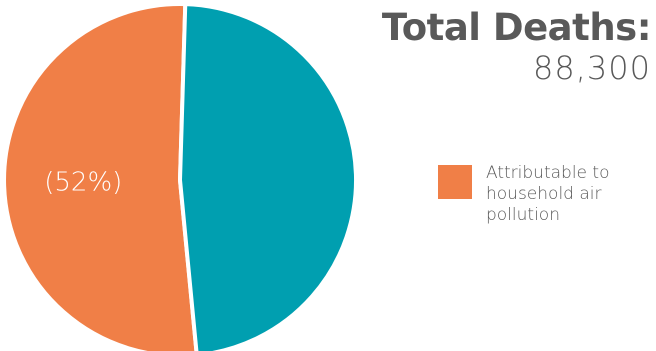 Image resolution: width=656 pixels, height=351 pixels. Describe the element at coordinates (83, 183) in the screenshot. I see `slice-label-household: (52%)` at that location.